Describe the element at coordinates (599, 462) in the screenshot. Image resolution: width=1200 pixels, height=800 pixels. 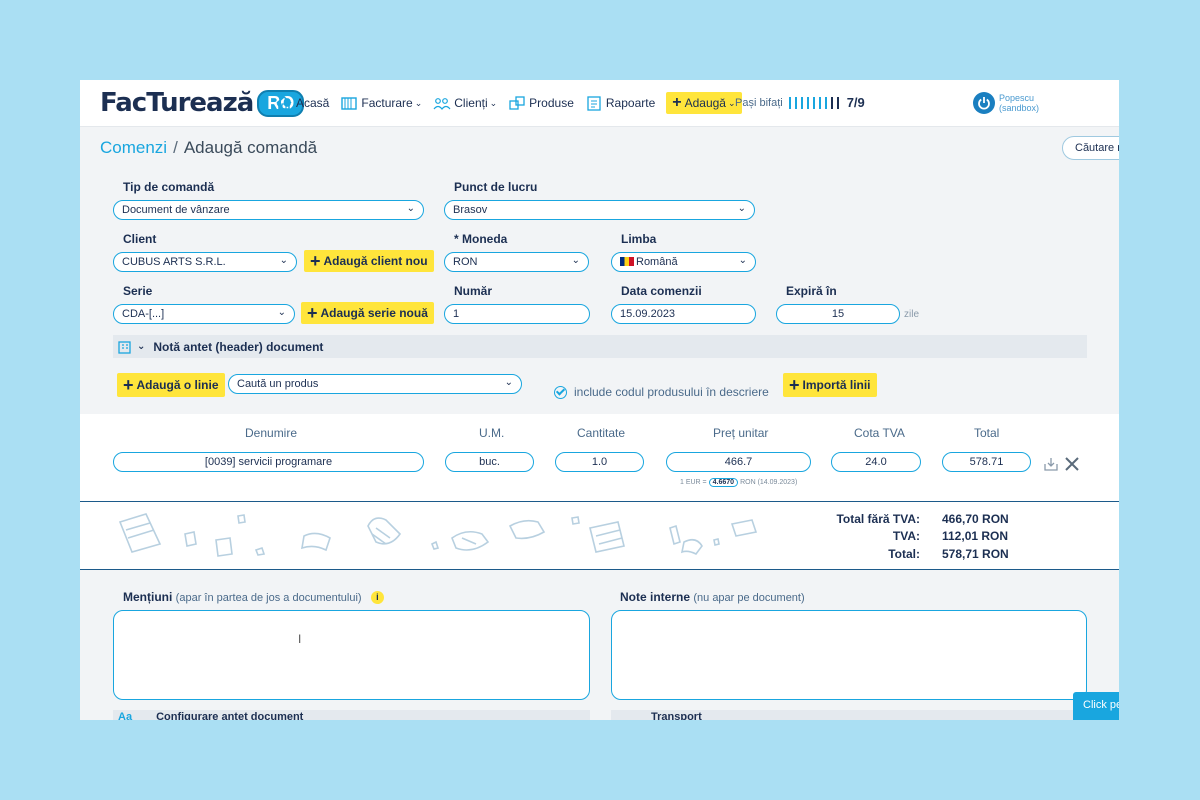
I see `line-cantitate-input: 1.0` at that location.